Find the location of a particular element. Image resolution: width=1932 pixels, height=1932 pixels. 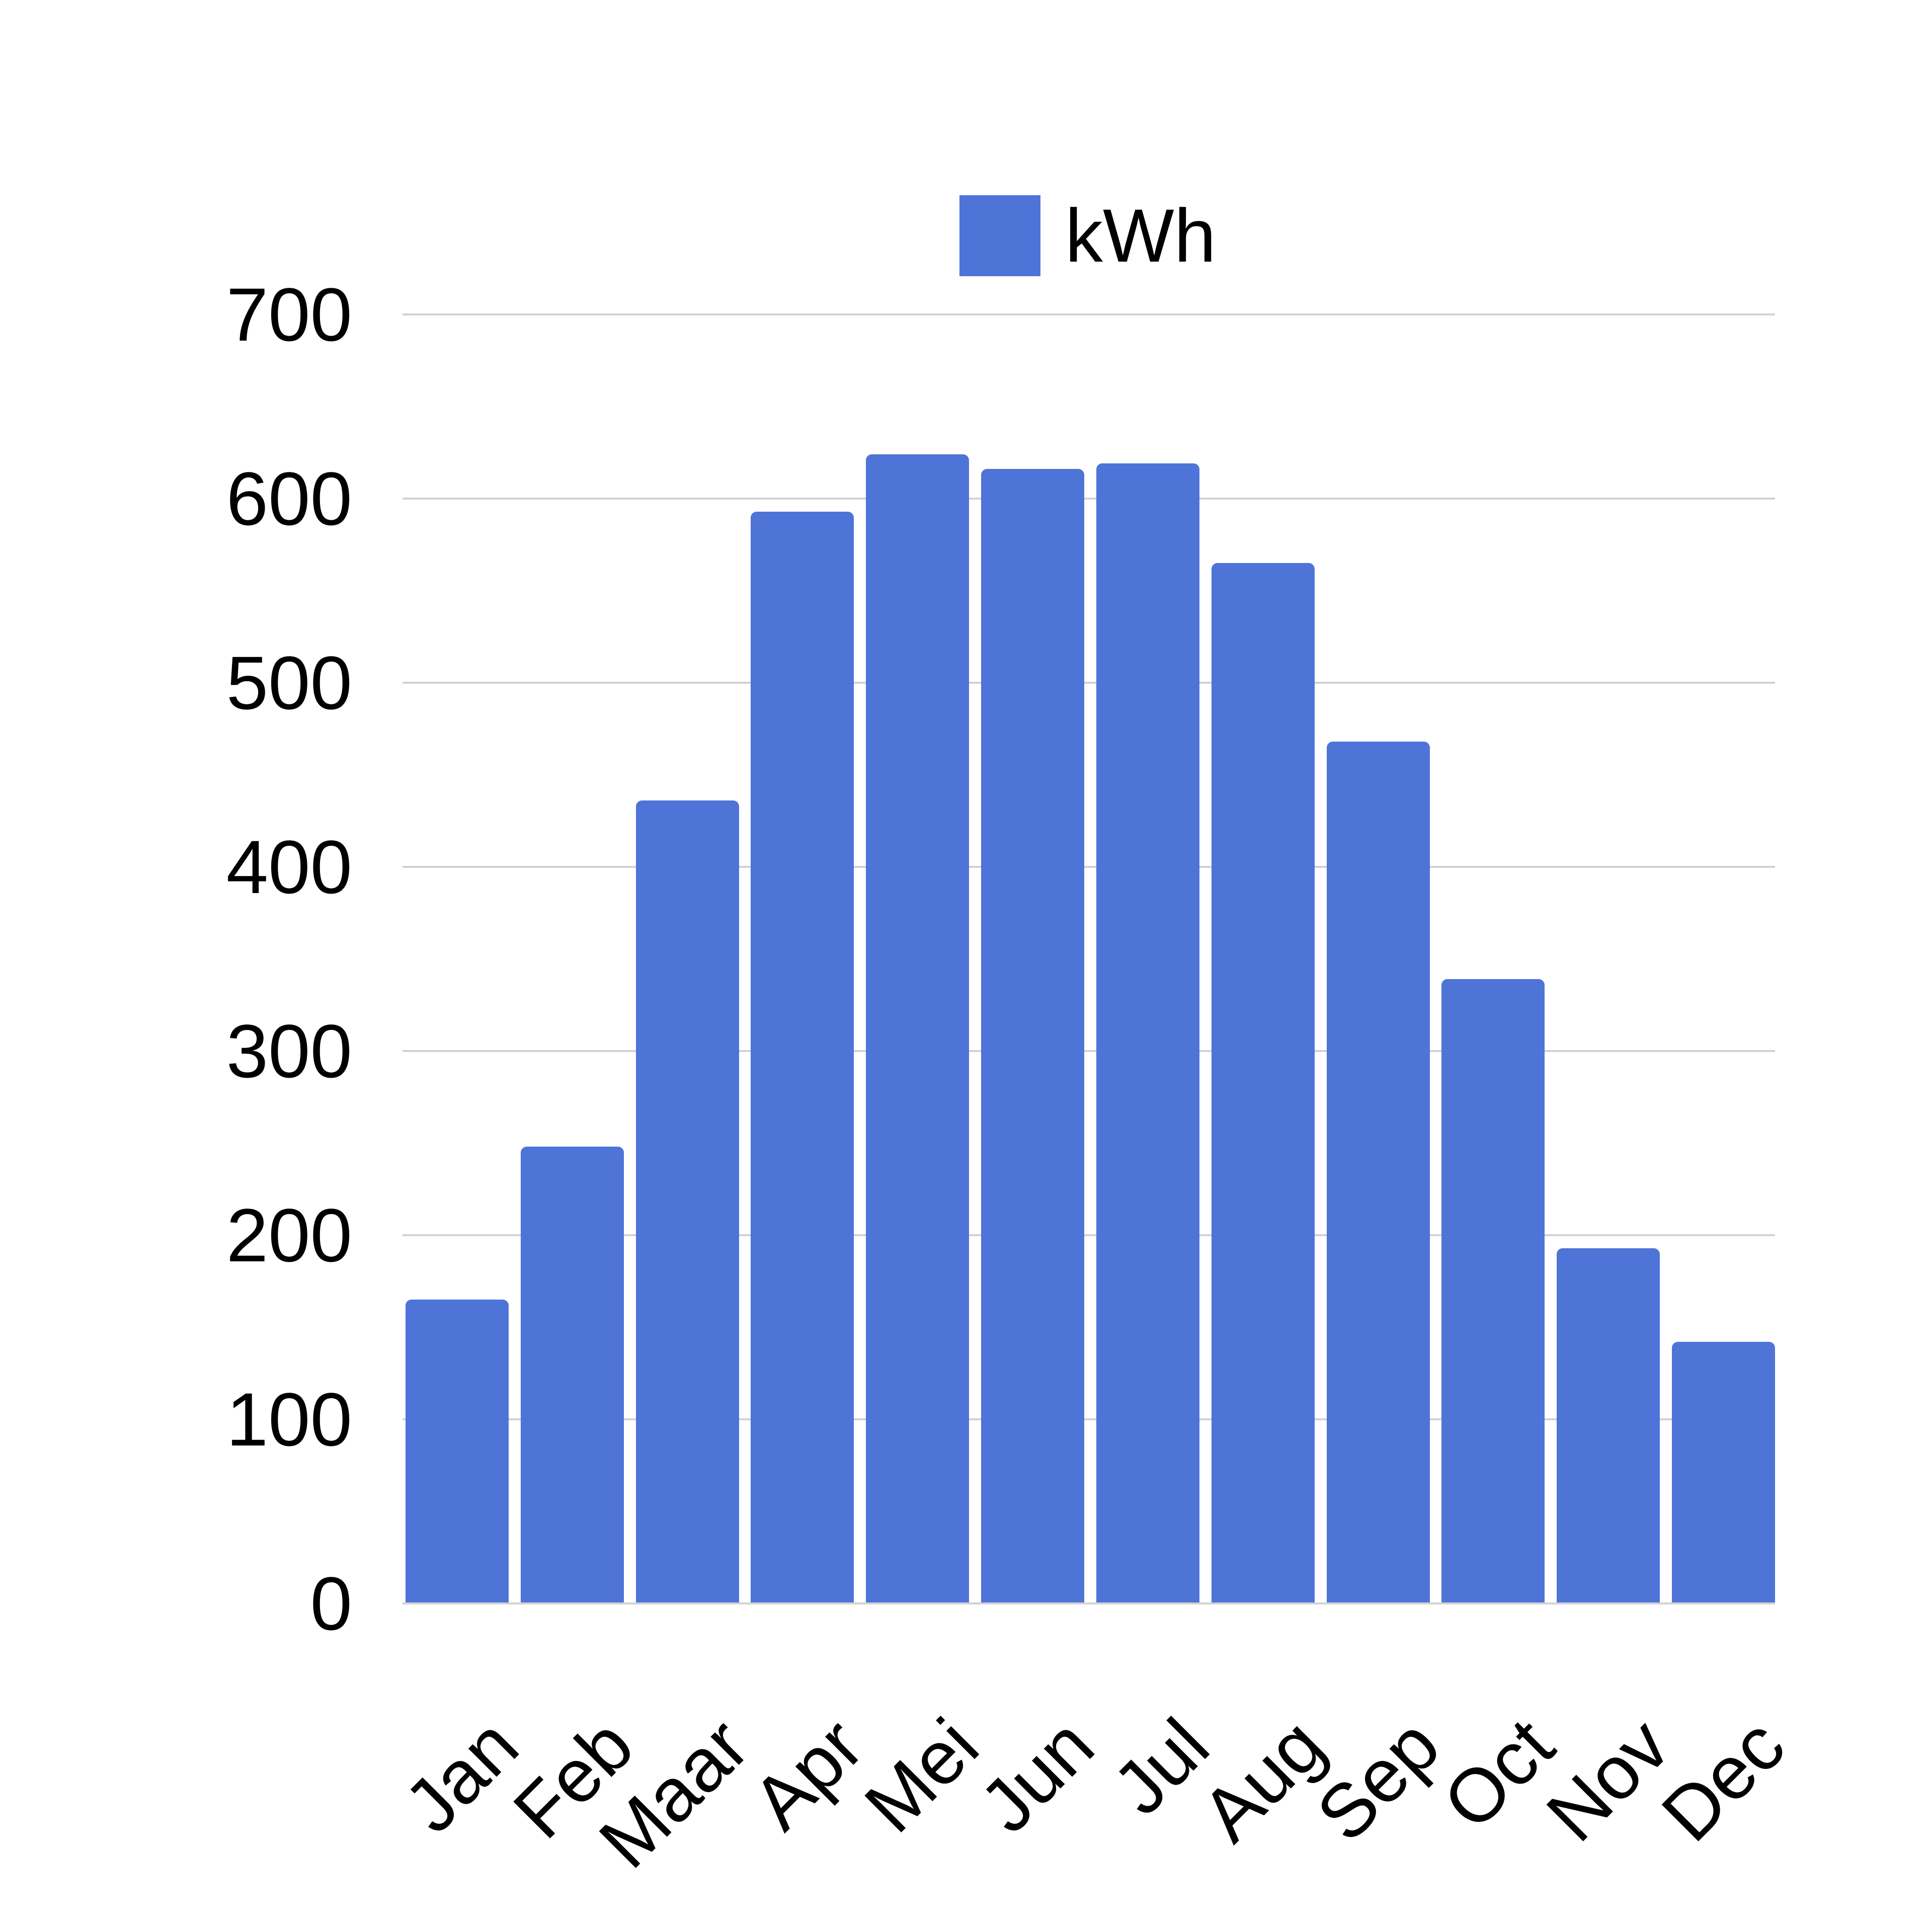

bar-nov is located at coordinates (1609, 1426).